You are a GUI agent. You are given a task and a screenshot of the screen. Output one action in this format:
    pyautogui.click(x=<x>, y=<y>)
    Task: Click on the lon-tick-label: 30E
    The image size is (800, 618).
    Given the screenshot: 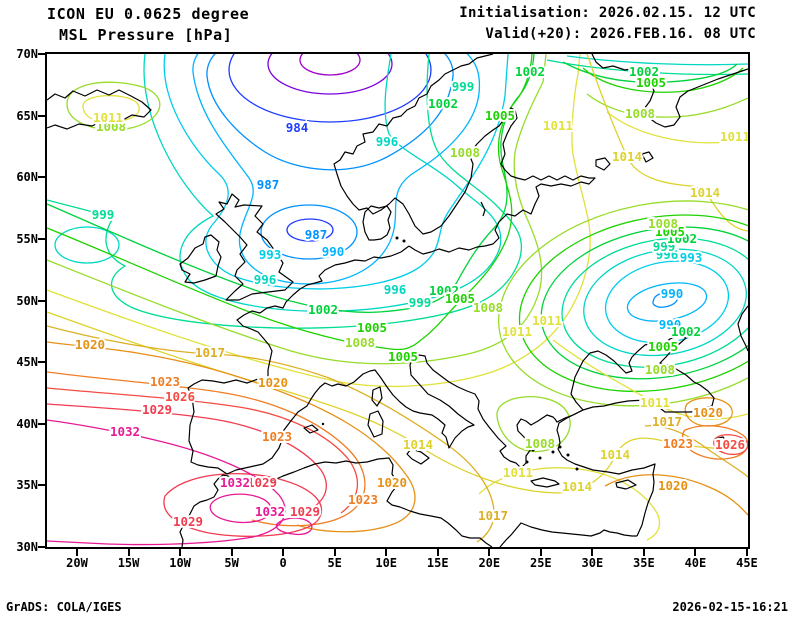 What is the action you would take?
    pyautogui.click(x=592, y=563)
    